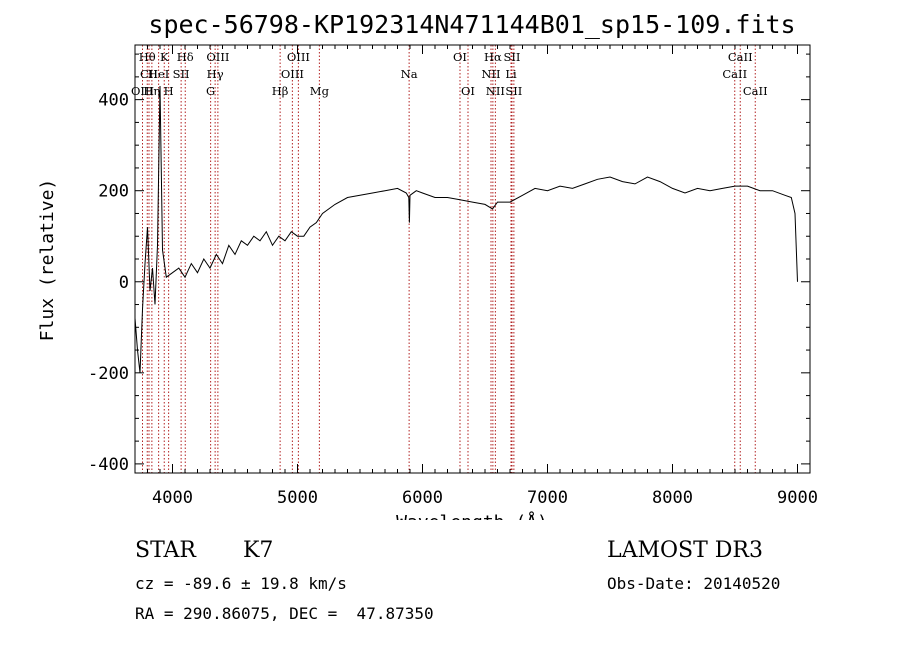  I want to click on coordinates: RA = 290.86075, DEC = 47.87350, so click(284, 613).